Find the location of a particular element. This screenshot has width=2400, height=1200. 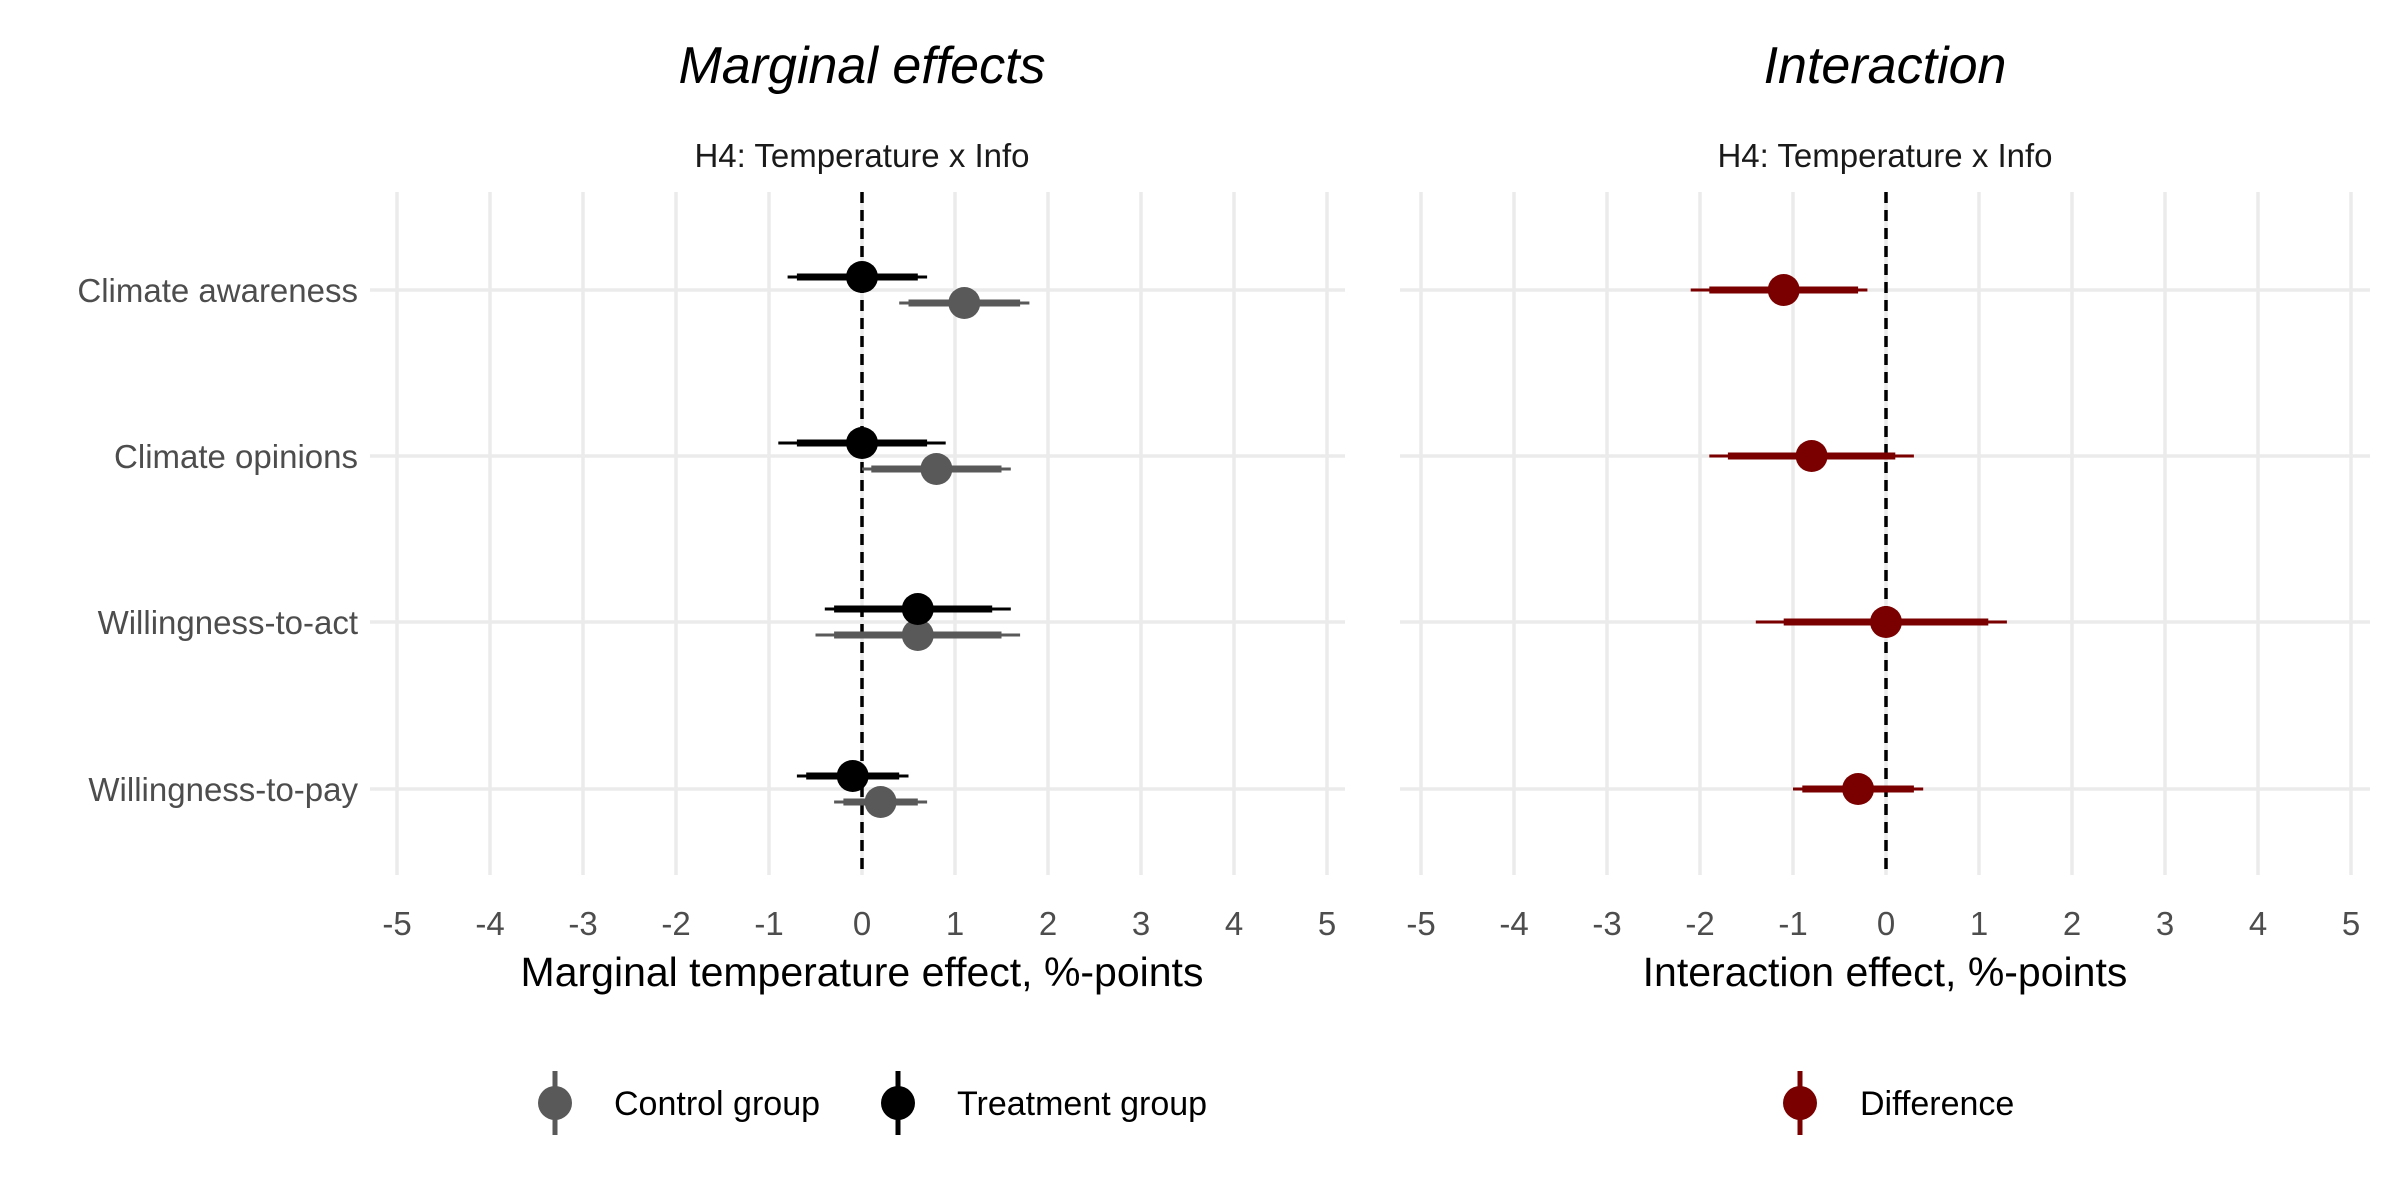

legend-layer: Control group Treatment group Difference is located at coordinates (1276, 1103).